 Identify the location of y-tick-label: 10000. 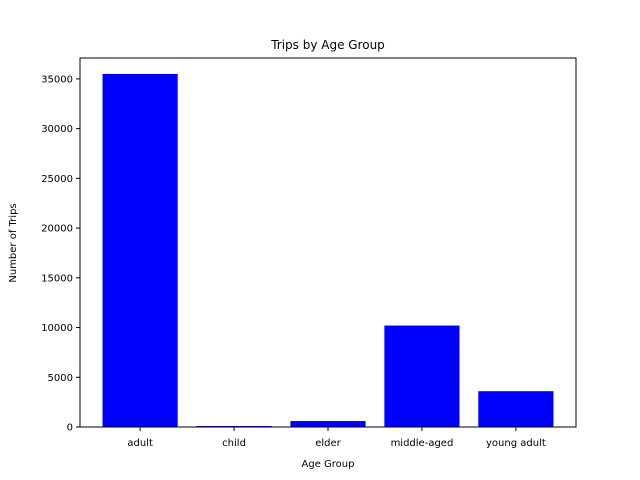
(57, 328).